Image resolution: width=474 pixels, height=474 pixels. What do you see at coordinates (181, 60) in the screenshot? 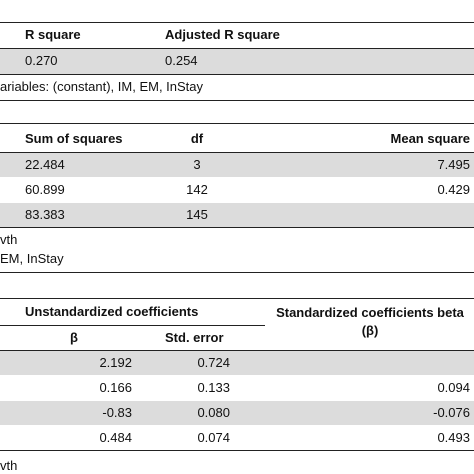
I see `cell: 0.254` at bounding box center [181, 60].